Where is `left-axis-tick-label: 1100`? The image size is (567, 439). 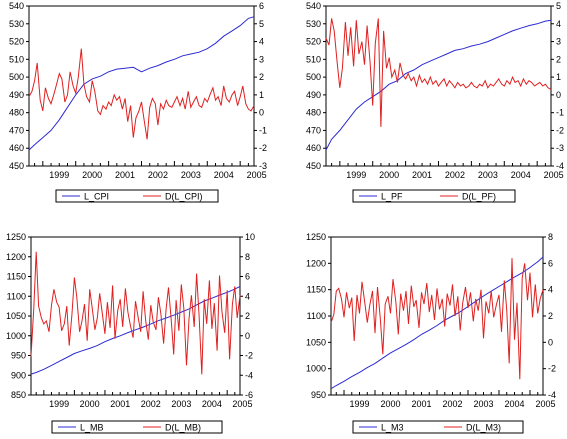 left-axis-tick-label: 1100 is located at coordinates (316, 316).